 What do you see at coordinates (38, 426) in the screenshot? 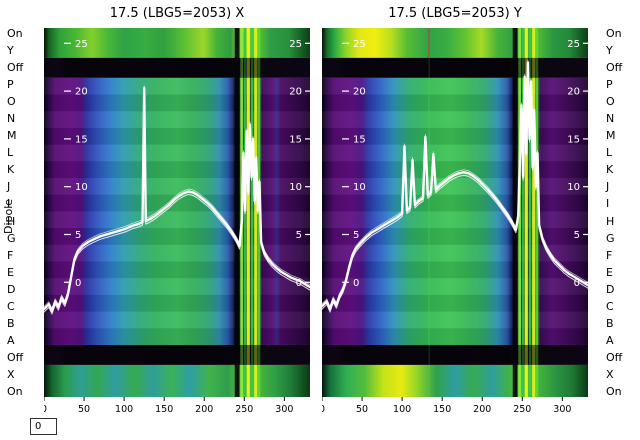
I see `cursor-value: 0` at bounding box center [38, 426].